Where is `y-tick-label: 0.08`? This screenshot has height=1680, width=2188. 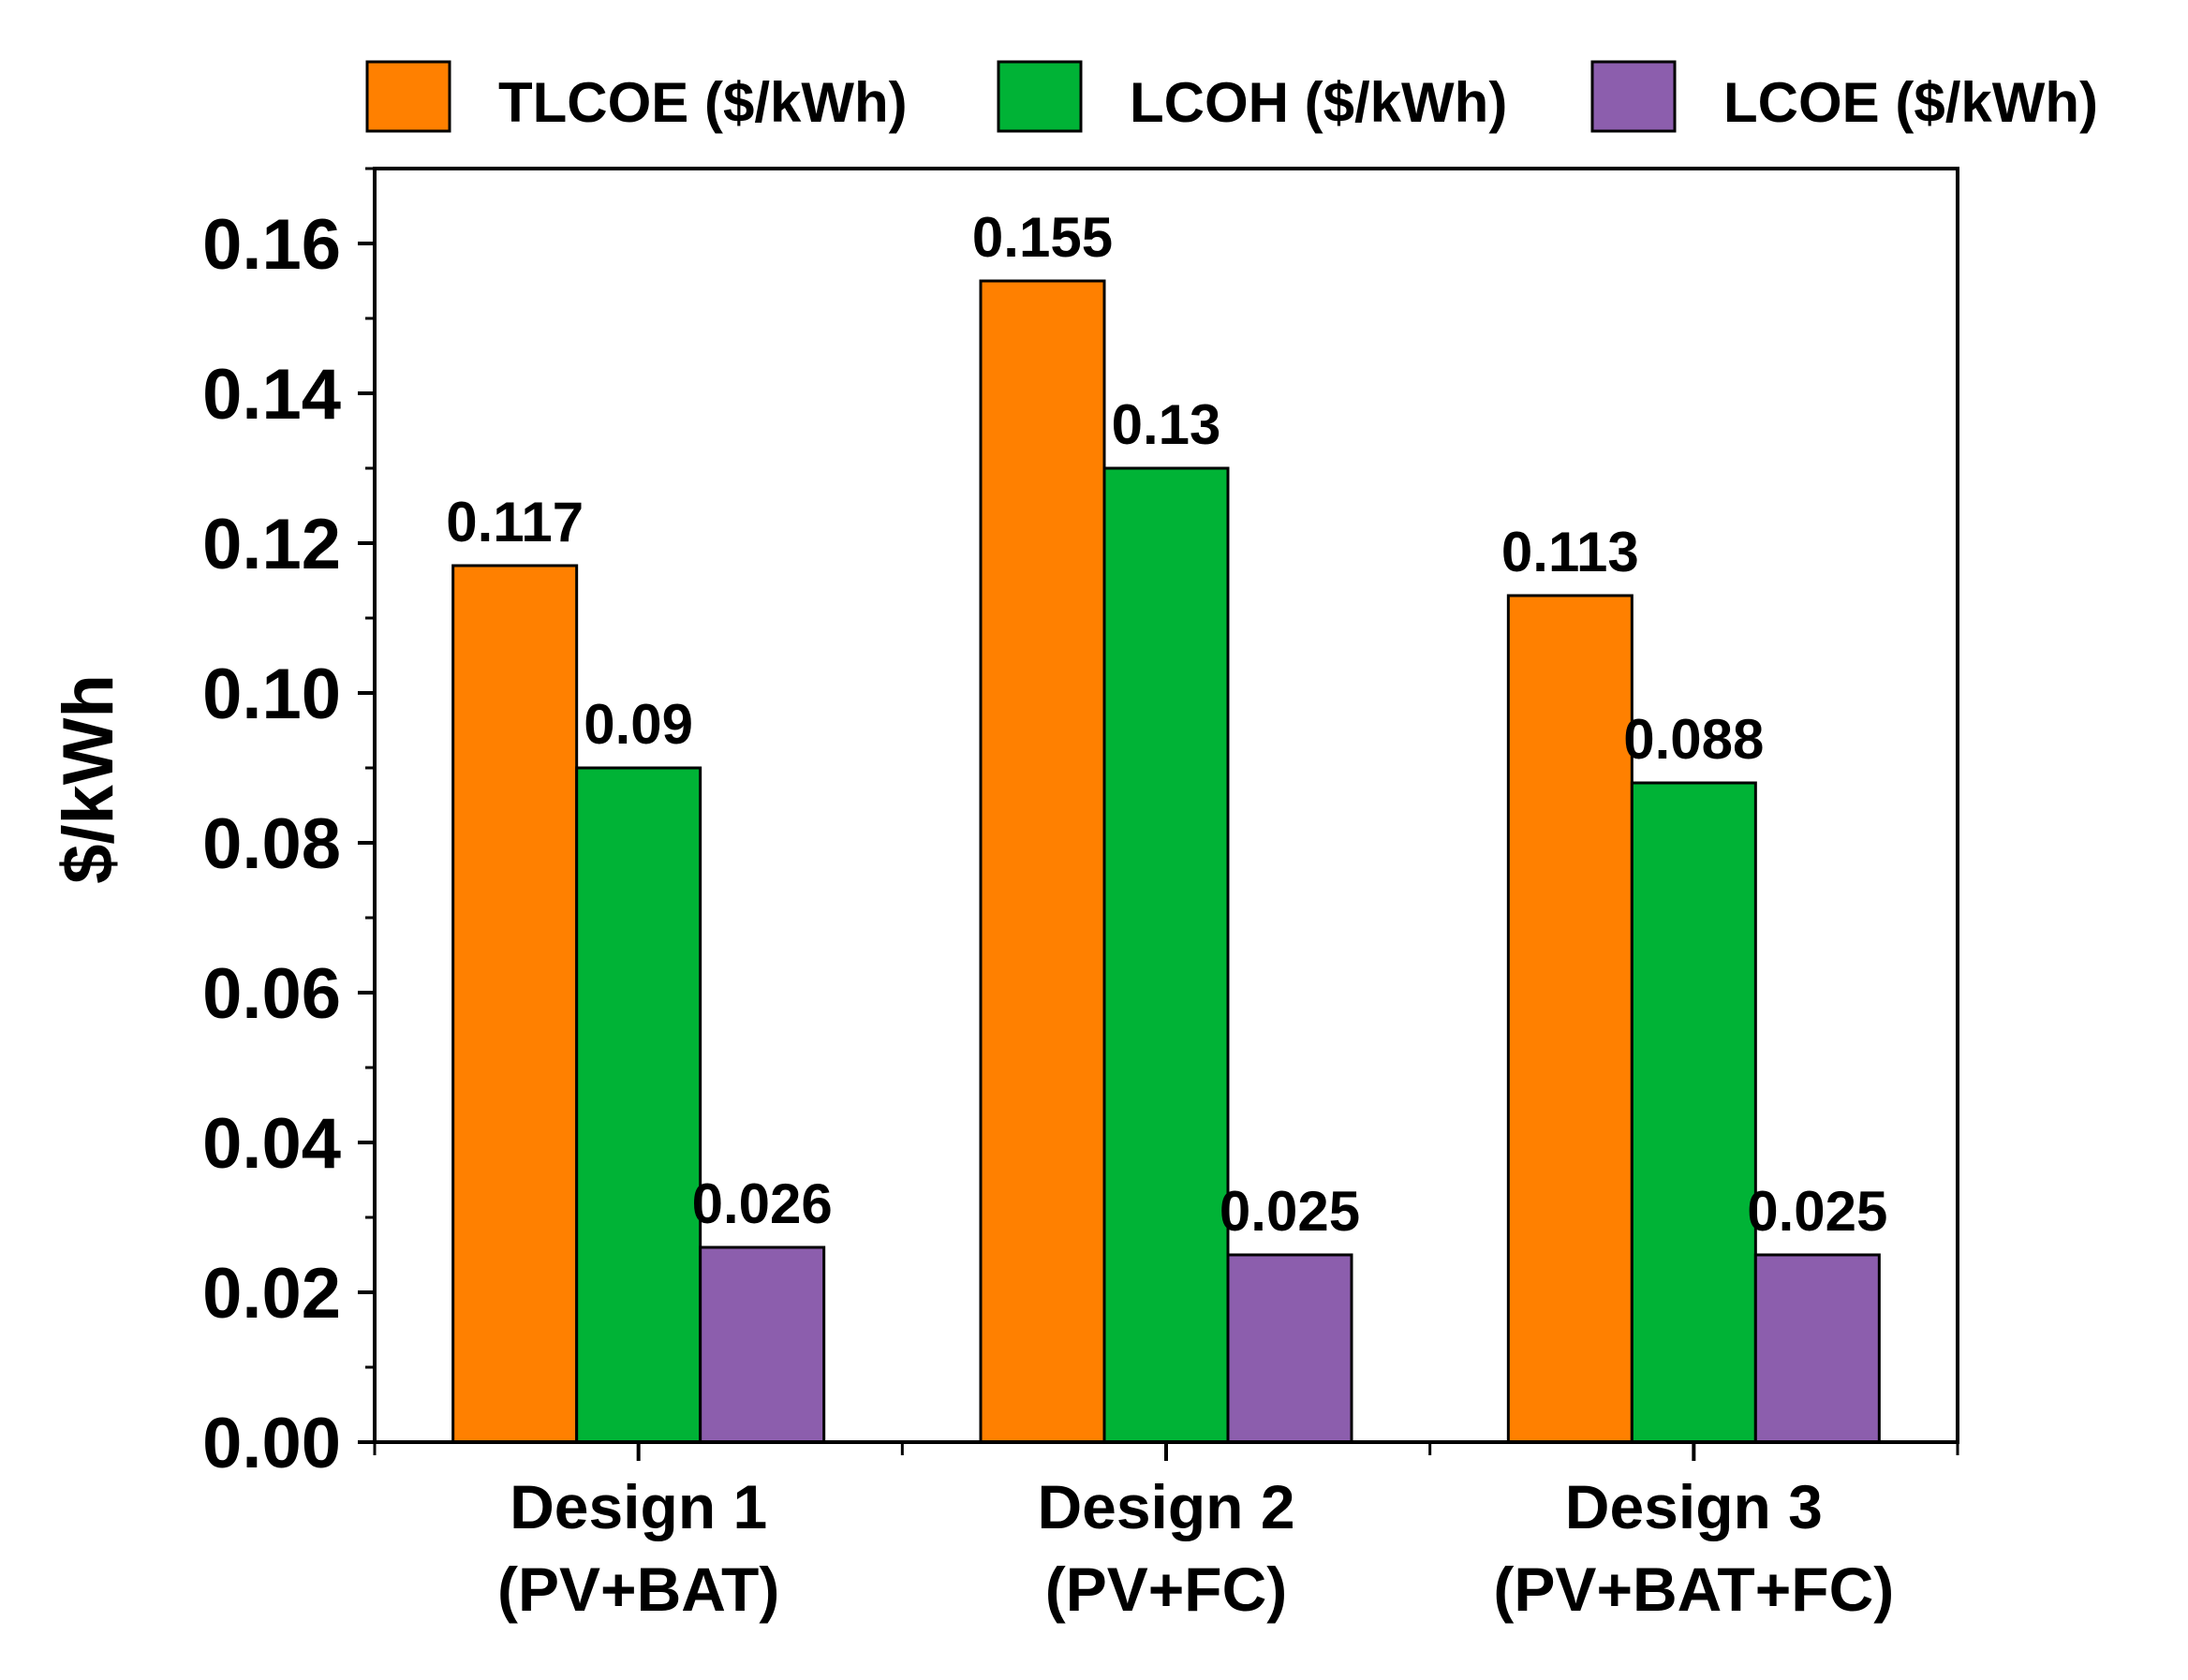 y-tick-label: 0.08 is located at coordinates (271, 844).